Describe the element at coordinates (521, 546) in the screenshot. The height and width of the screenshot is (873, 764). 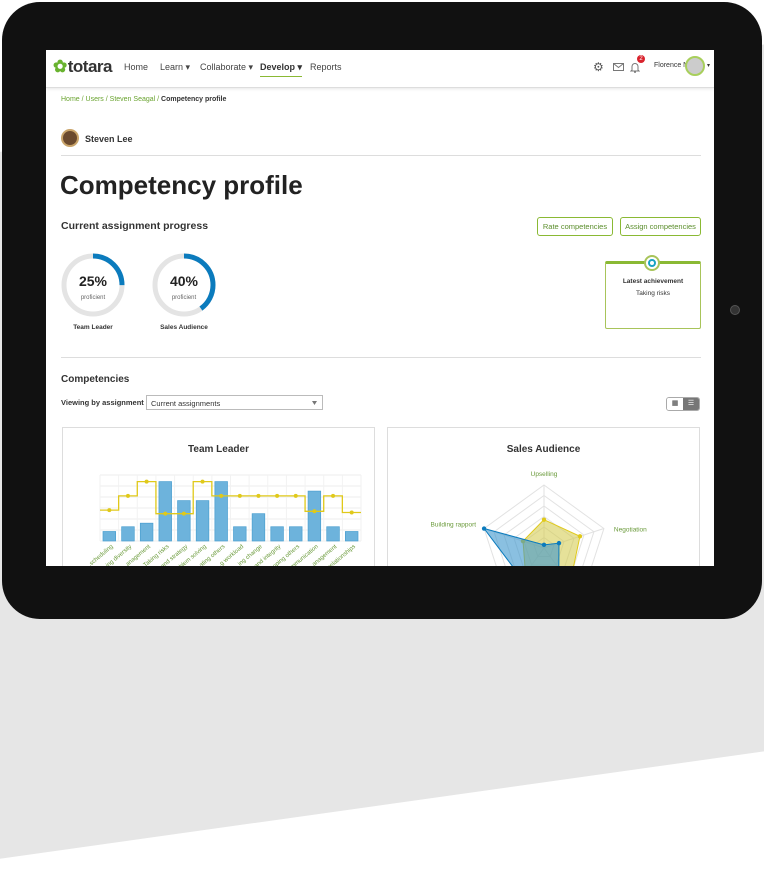
I see `radar-series` at that location.